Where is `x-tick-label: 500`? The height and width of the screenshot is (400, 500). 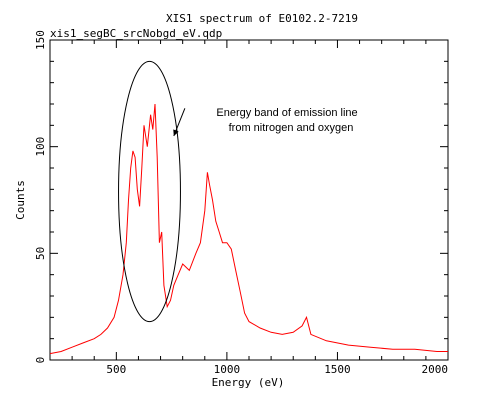 x-tick-label: 500 is located at coordinates (116, 369).